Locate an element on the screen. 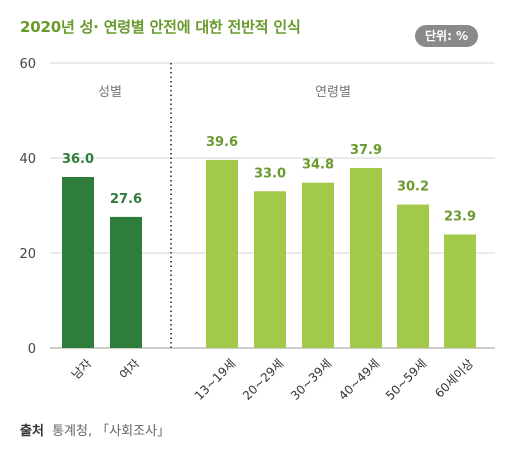  x-tick-label: 13~19세 is located at coordinates (215, 379).